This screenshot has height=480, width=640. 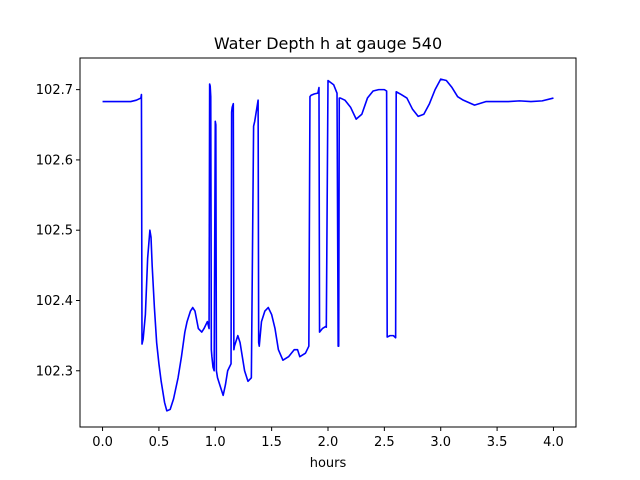 What do you see at coordinates (54, 160) in the screenshot?
I see `y-tick-label: 102.6` at bounding box center [54, 160].